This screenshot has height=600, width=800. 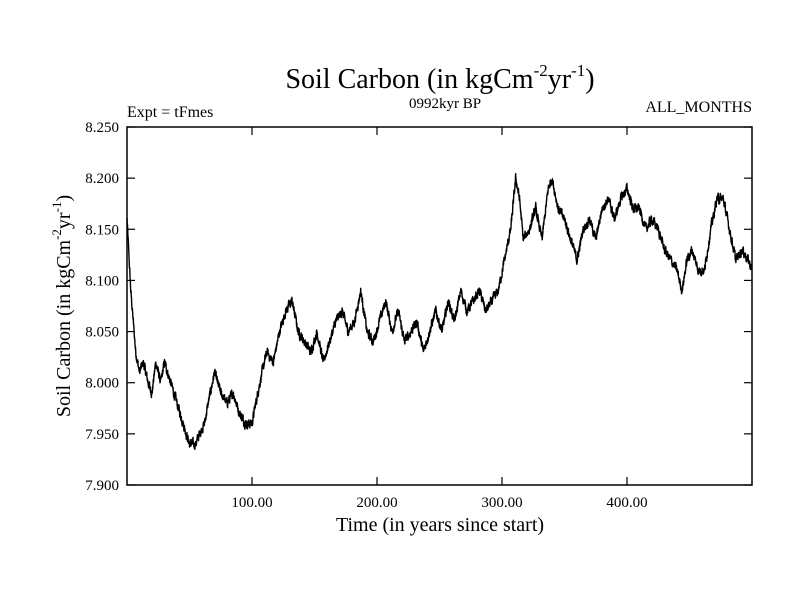 What do you see at coordinates (102, 281) in the screenshot?
I see `y-tick-label: 8.100` at bounding box center [102, 281].